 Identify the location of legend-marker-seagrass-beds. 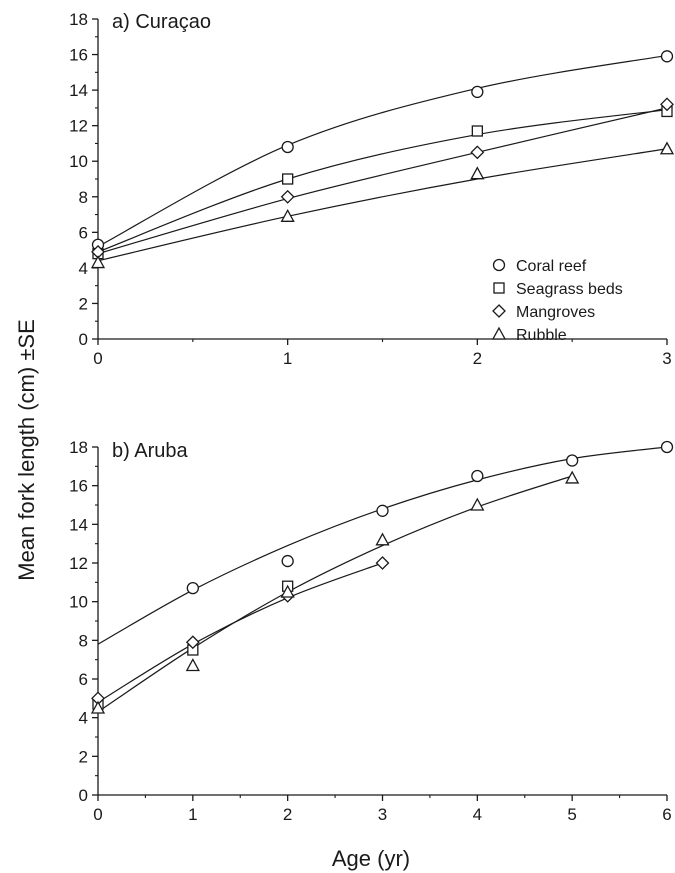
(499, 288).